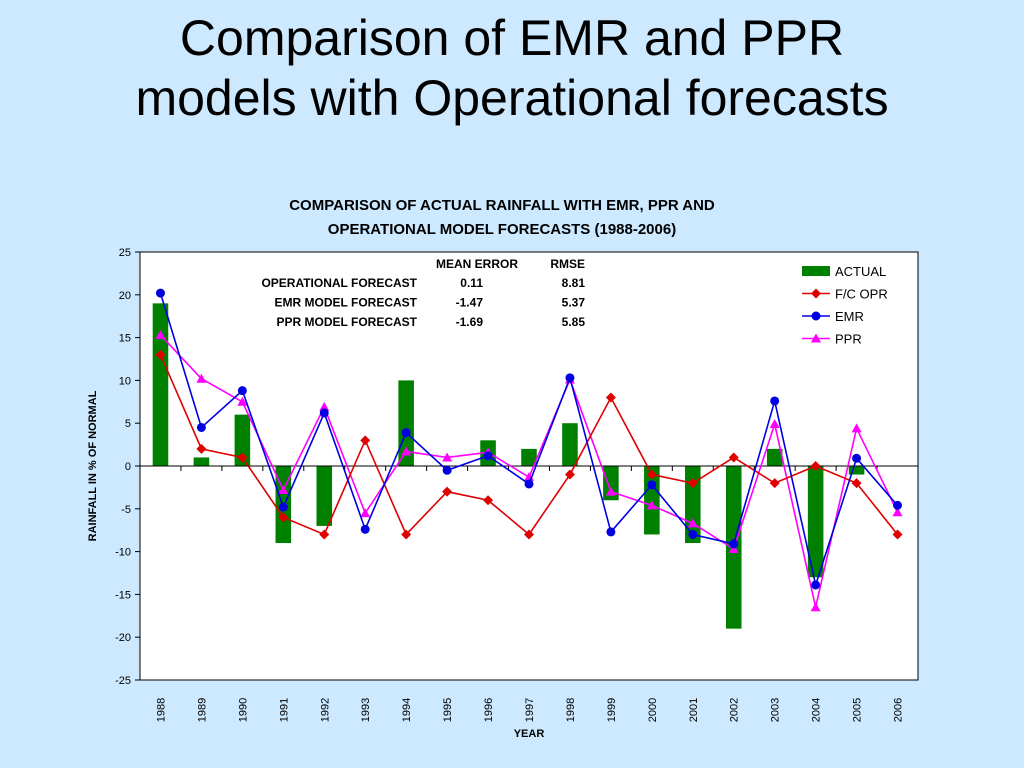  What do you see at coordinates (817, 710) in the screenshot?
I see `x-tick-label-2004: 2004` at bounding box center [817, 710].